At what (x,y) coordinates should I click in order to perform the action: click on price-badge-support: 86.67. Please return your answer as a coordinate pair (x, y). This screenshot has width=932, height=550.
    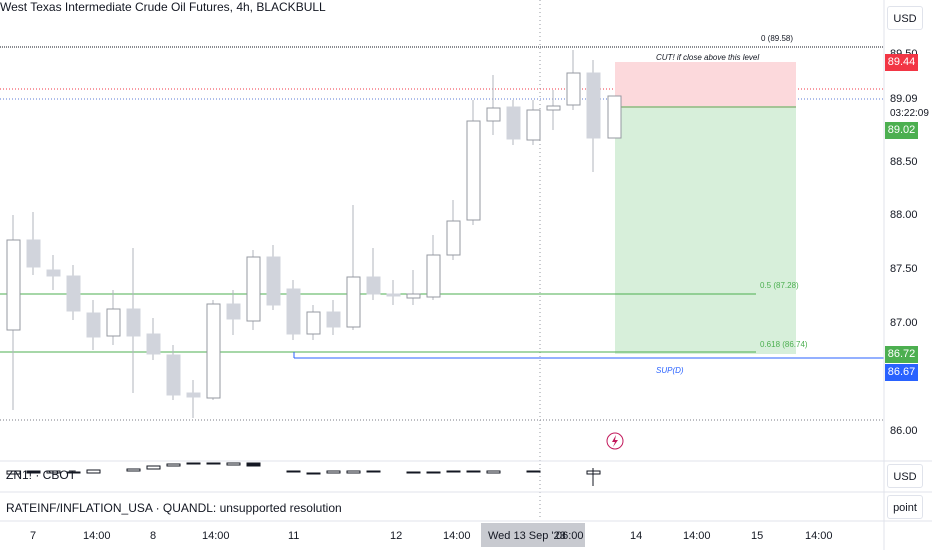
    Looking at the image, I should click on (901, 372).